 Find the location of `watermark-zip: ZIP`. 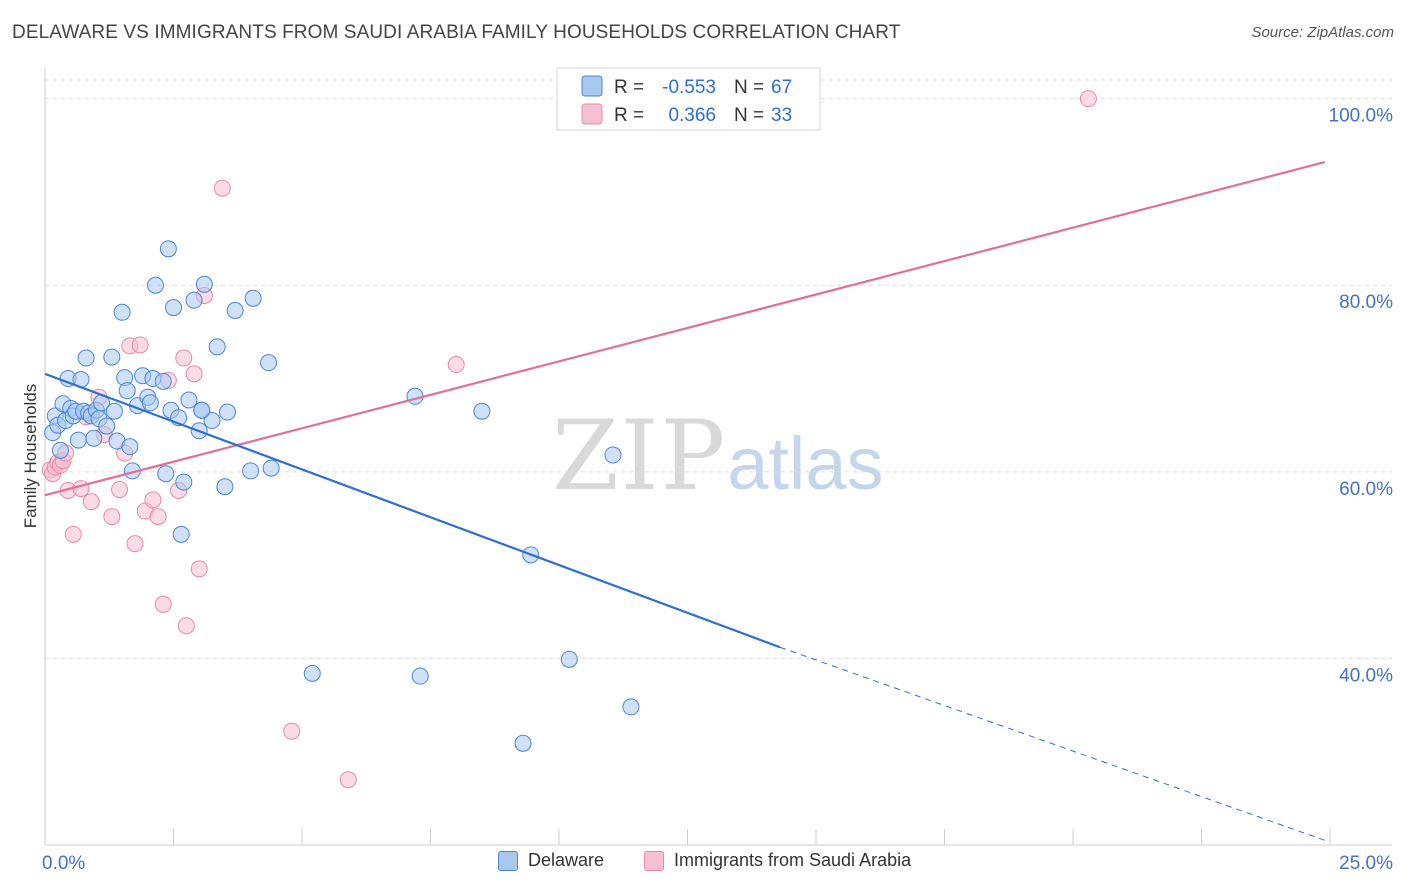

watermark-zip: ZIP is located at coordinates (640, 456).